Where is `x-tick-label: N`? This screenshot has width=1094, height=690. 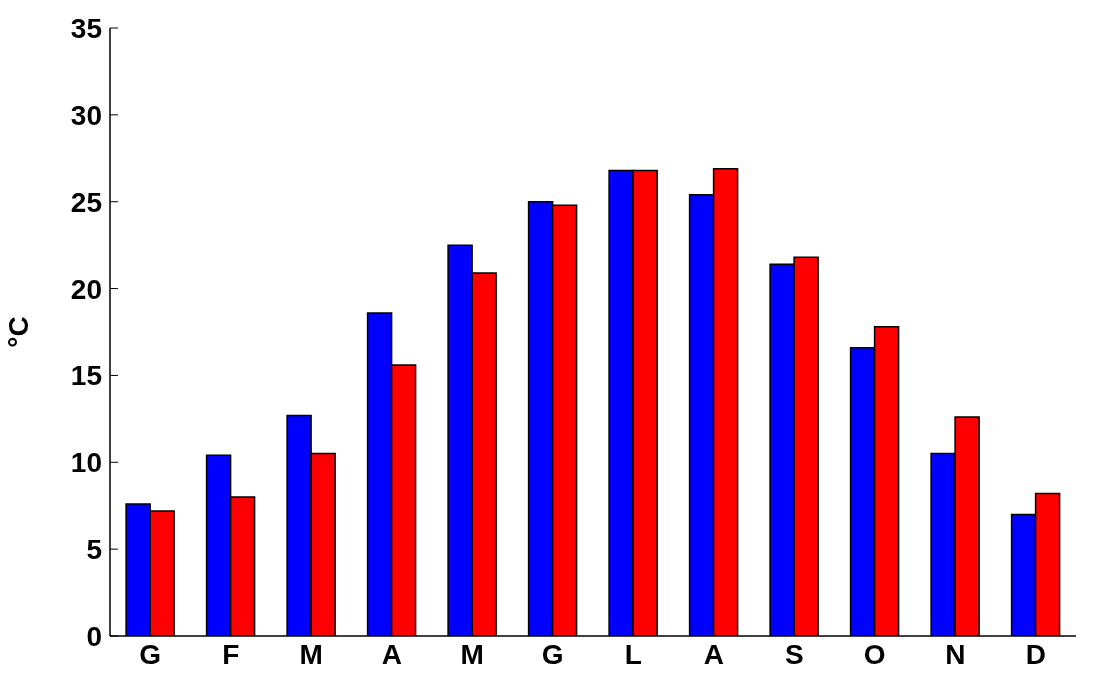
x-tick-label: N is located at coordinates (955, 654).